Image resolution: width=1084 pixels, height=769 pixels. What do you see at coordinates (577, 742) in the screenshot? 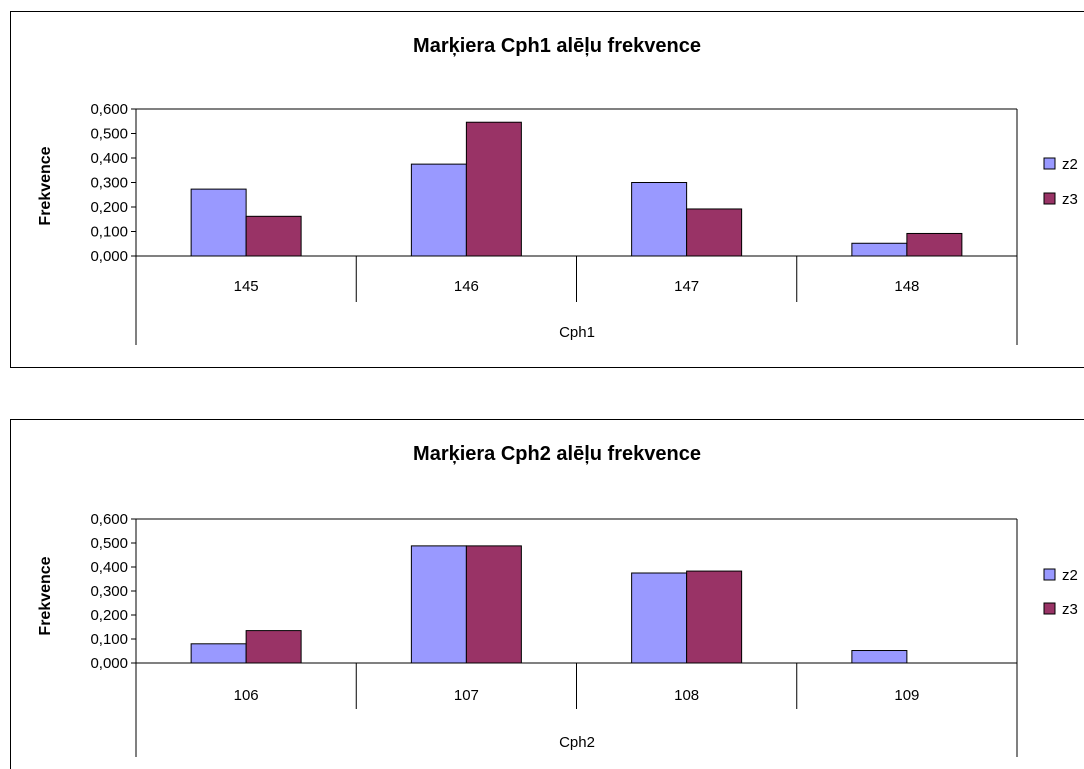
I see `x-axis-label: Cph2` at bounding box center [577, 742].